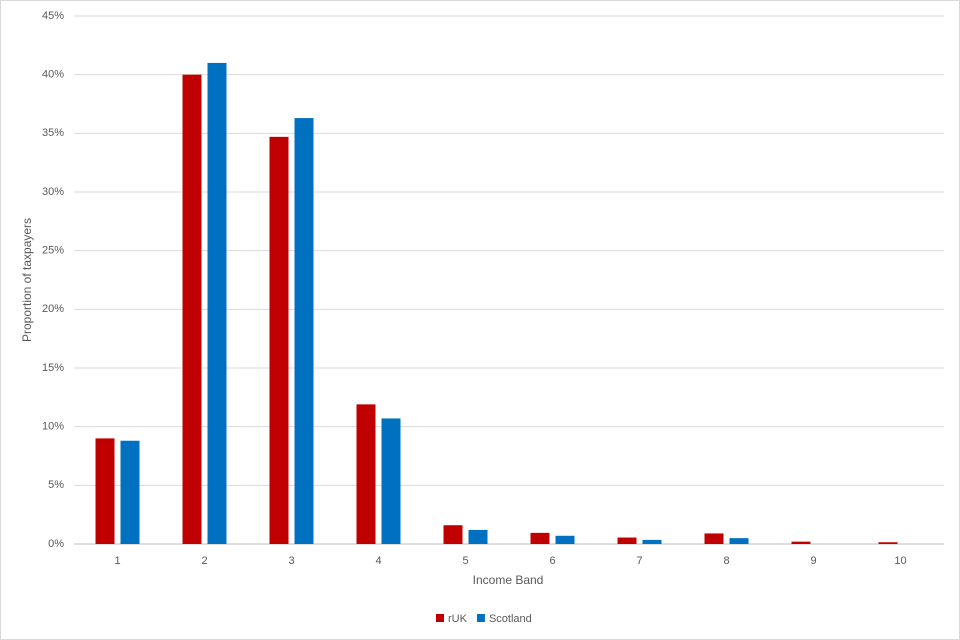 The width and height of the screenshot is (960, 640). What do you see at coordinates (53, 16) in the screenshot?
I see `y-tick-label: 45%` at bounding box center [53, 16].